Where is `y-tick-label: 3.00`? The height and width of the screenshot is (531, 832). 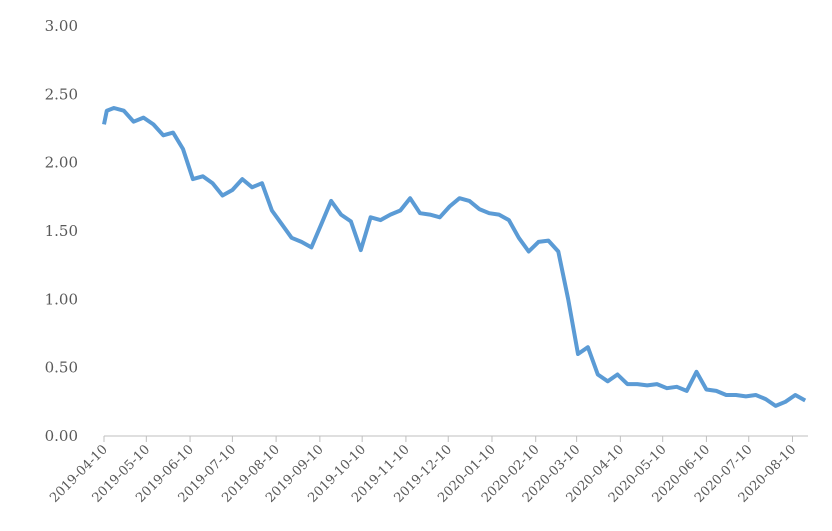
y-tick-label: 3.00 is located at coordinates (61, 26).